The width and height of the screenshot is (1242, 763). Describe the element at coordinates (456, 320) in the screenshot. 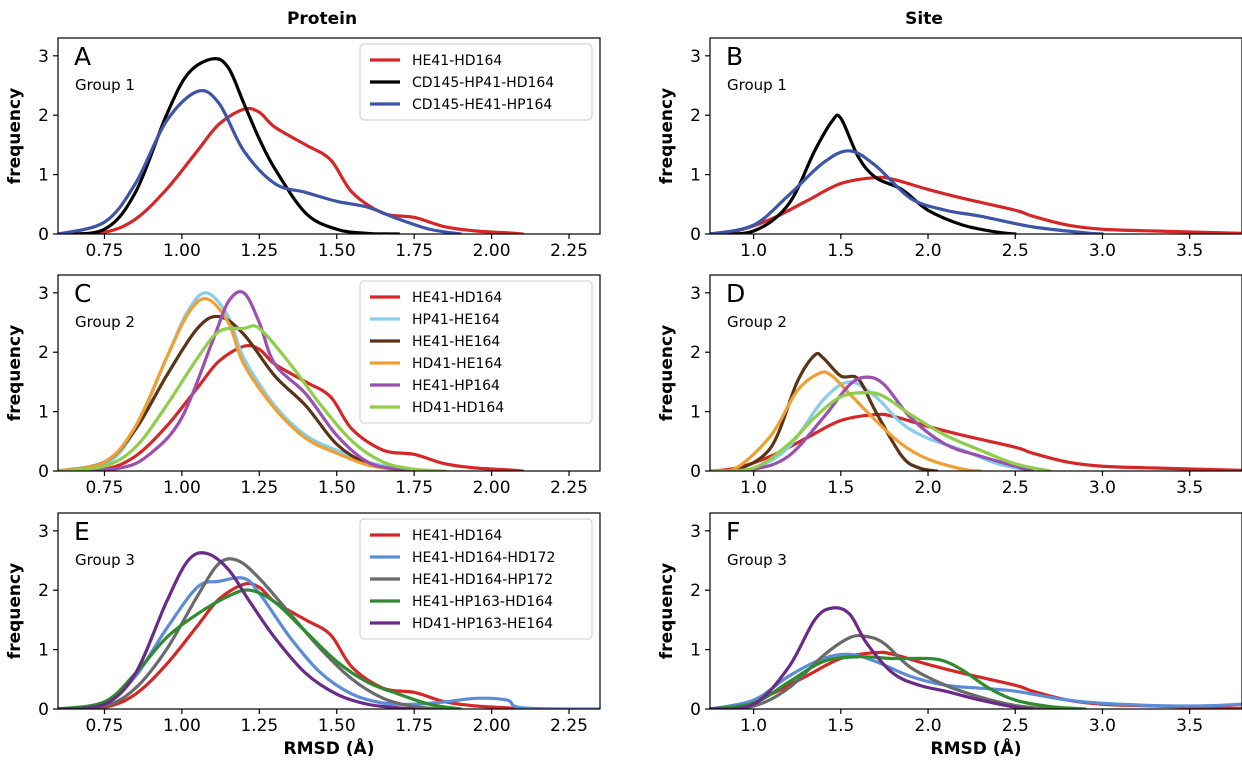

I see `legend-entry: HP41-HE164` at that location.